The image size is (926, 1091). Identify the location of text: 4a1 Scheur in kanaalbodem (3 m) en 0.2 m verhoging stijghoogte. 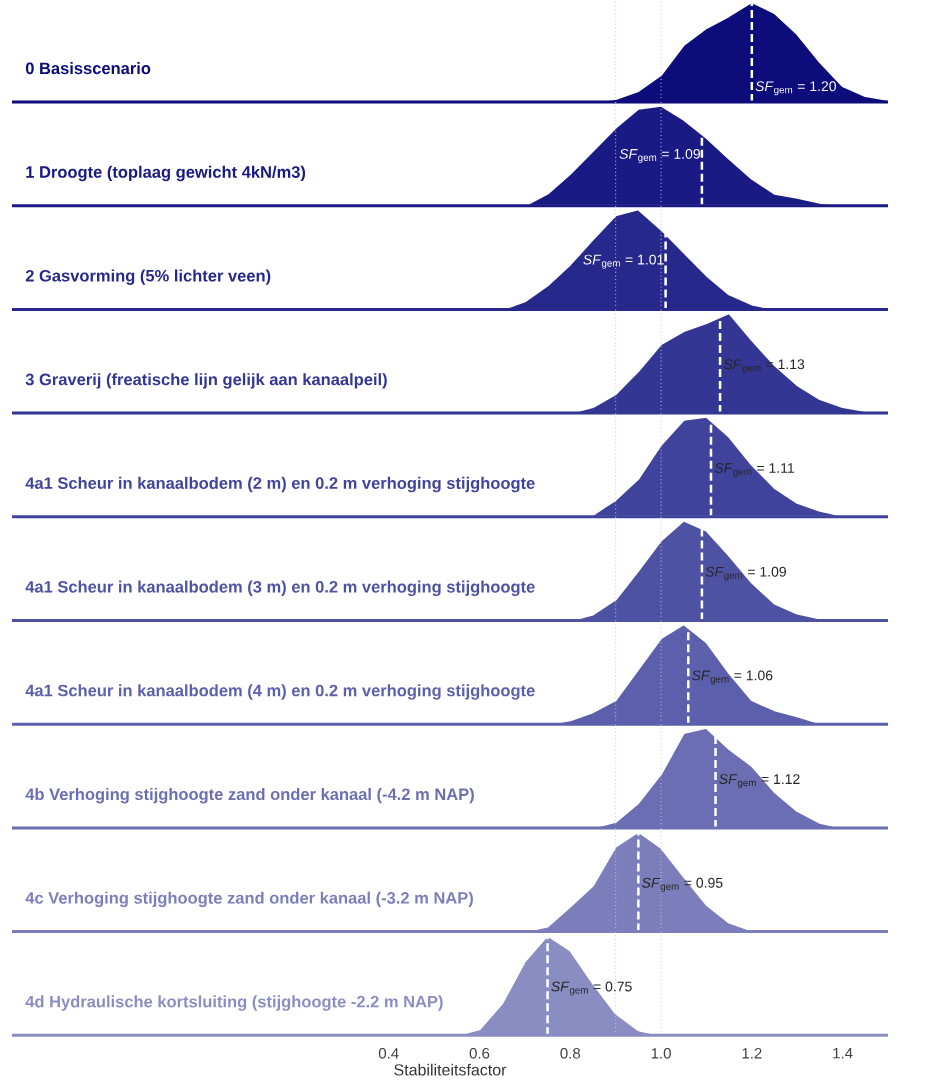
(280, 588).